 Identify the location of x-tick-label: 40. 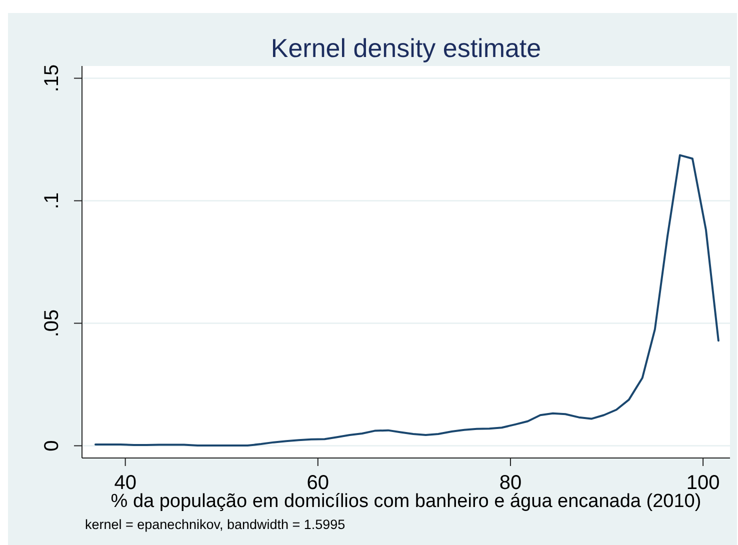
(125, 483).